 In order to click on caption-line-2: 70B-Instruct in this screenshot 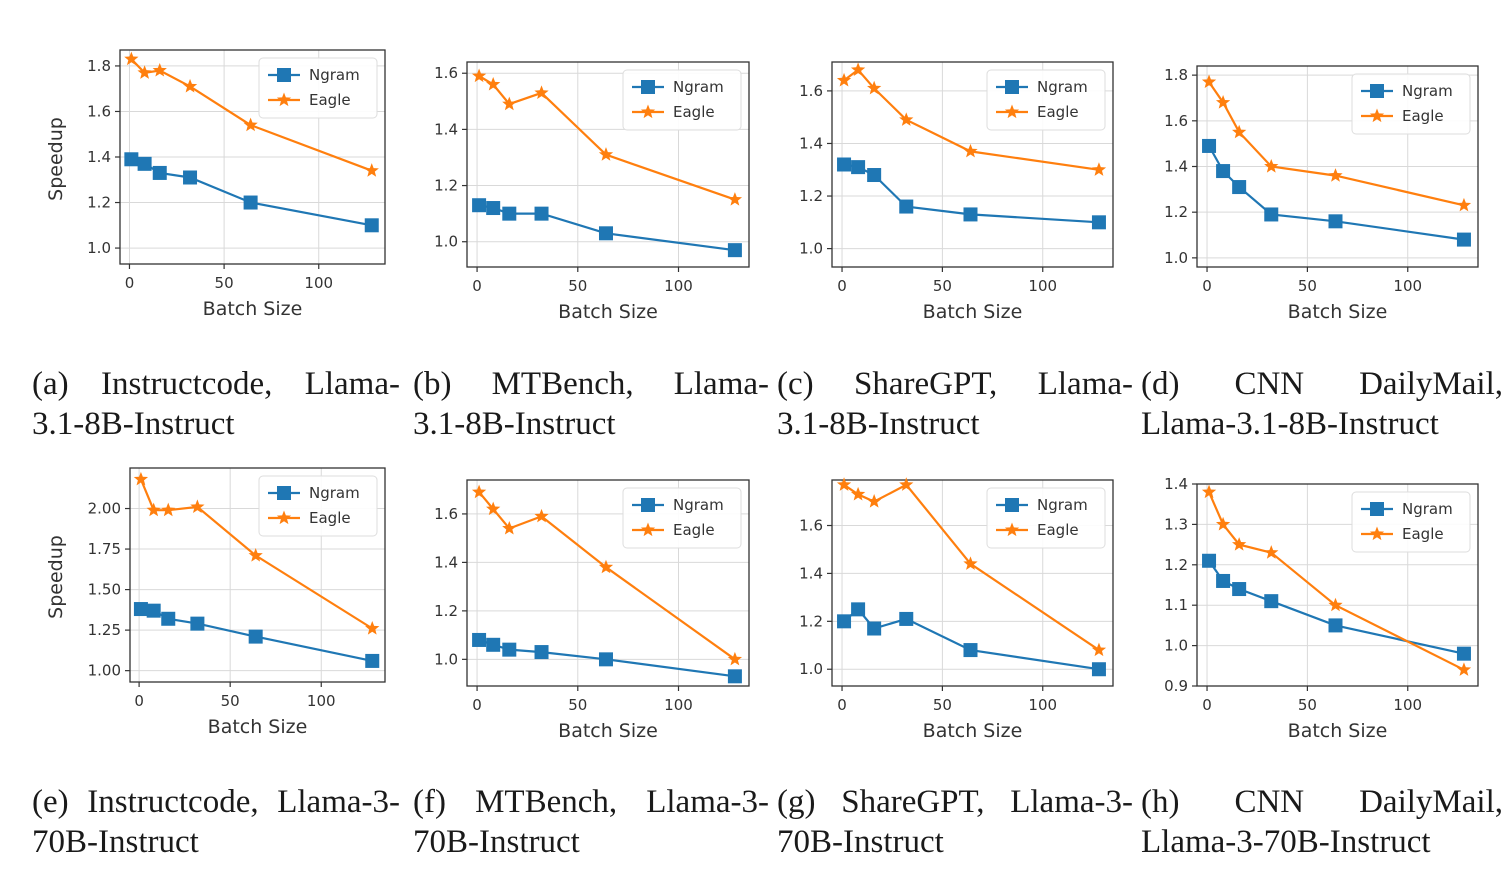, I will do `click(496, 842)`.